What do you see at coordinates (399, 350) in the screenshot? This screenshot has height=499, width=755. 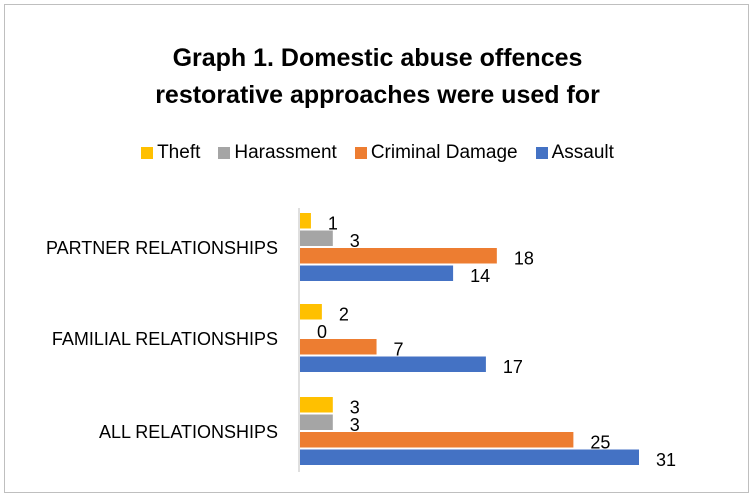 I see `data-label: 7` at bounding box center [399, 350].